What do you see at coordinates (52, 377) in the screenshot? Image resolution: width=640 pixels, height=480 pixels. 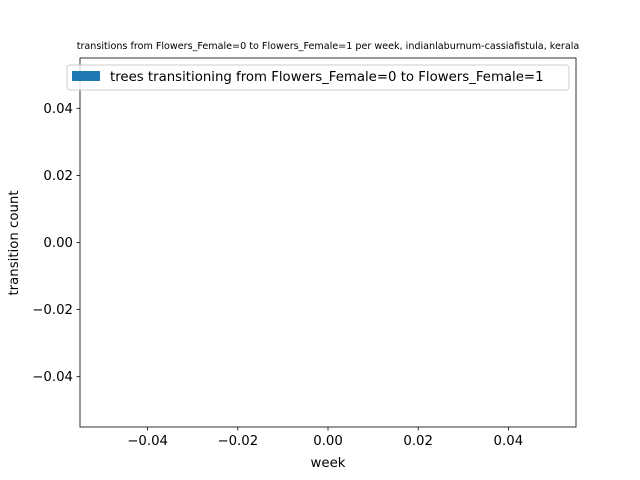 I see `y-tick-label: −0.04` at bounding box center [52, 377].